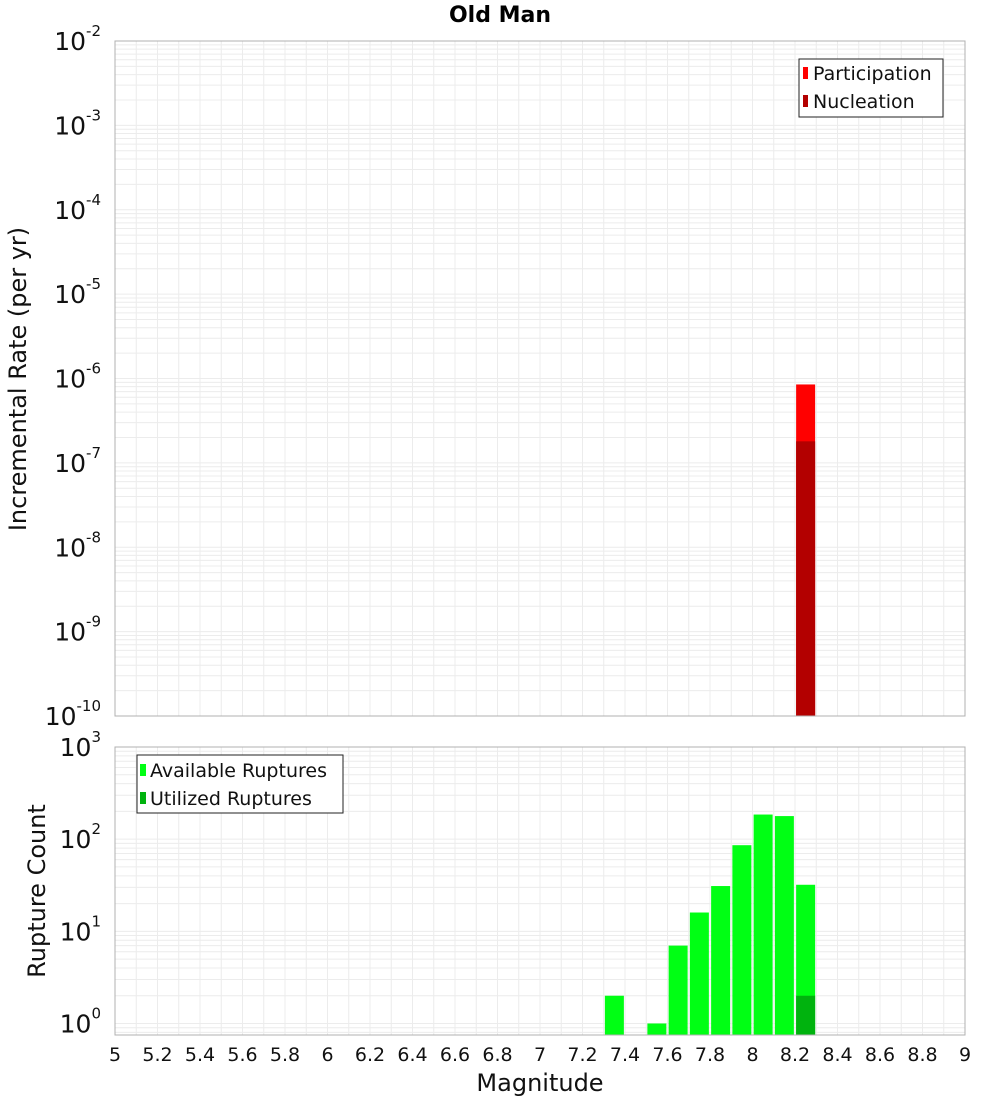 The image size is (1000, 1100). I want to click on participation-legend-swatch, so click(805, 73).